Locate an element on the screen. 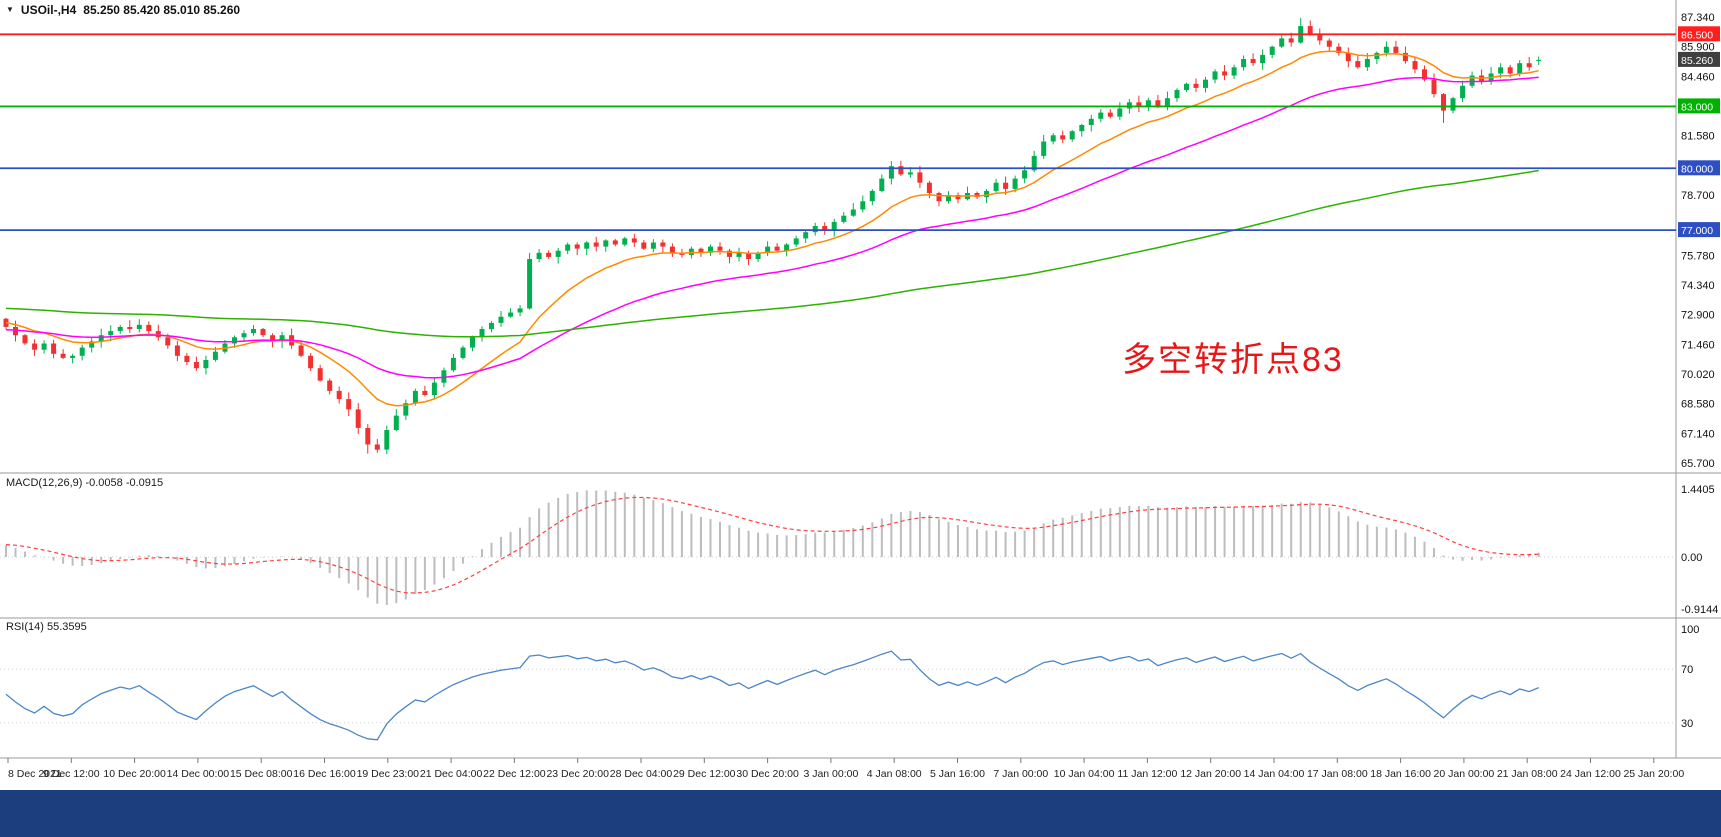 This screenshot has width=1721, height=837. price-tick-label: 70.020 is located at coordinates (1698, 375).